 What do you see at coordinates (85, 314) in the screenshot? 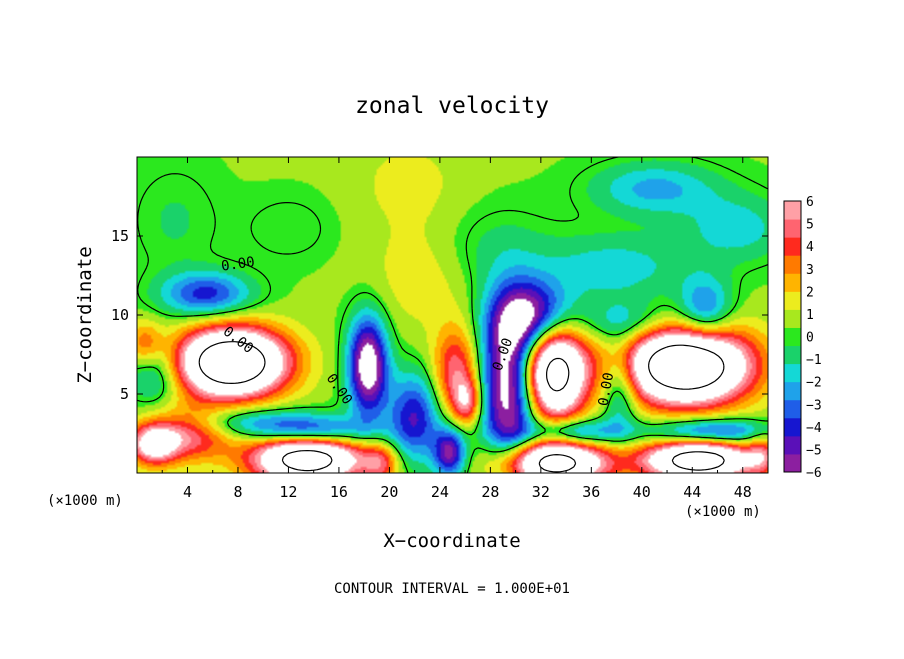
I see `y-axis-title: Z−coordinate` at bounding box center [85, 314].